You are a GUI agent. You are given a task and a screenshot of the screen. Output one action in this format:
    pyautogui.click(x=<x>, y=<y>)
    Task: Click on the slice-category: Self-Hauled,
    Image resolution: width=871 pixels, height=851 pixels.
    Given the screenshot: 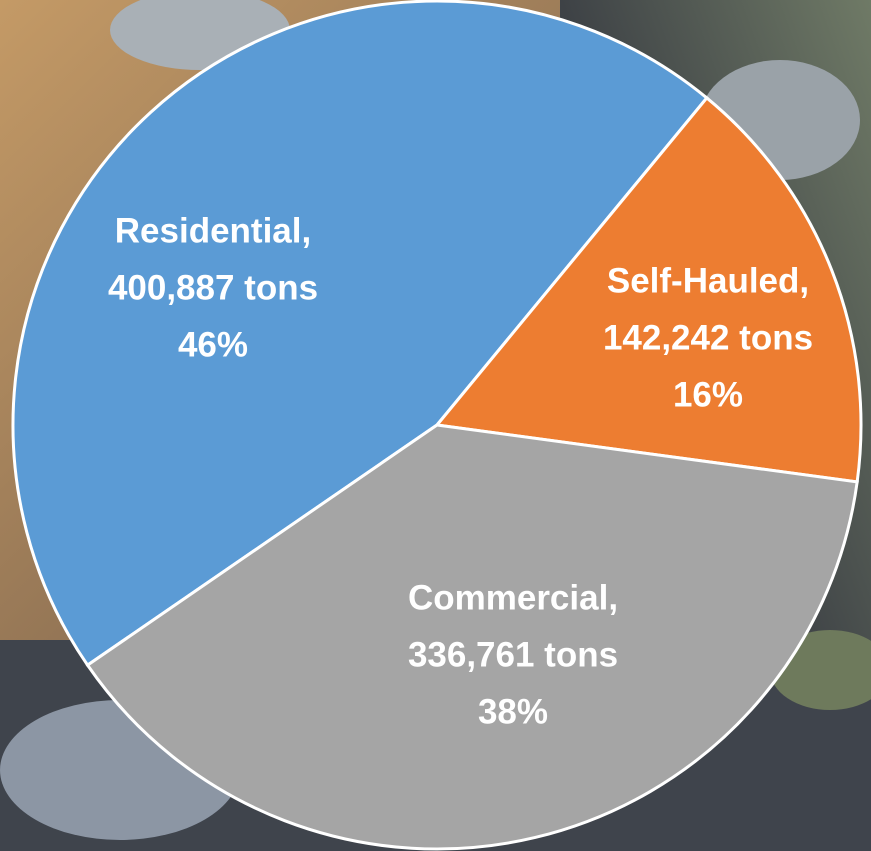 What is the action you would take?
    pyautogui.click(x=708, y=280)
    